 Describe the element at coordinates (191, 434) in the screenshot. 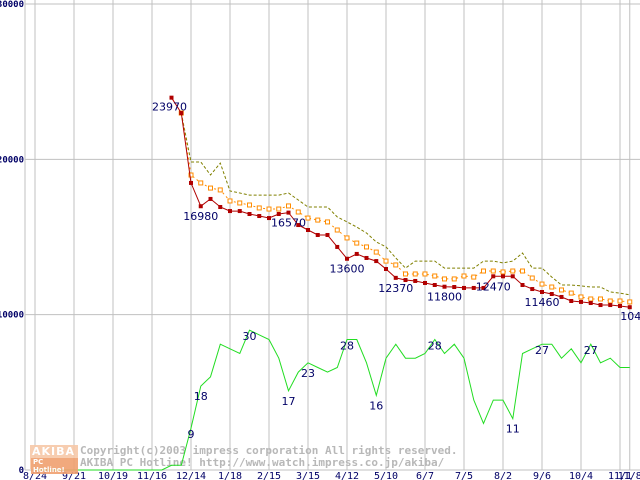

I see `shop-count-data-label: 9` at that location.